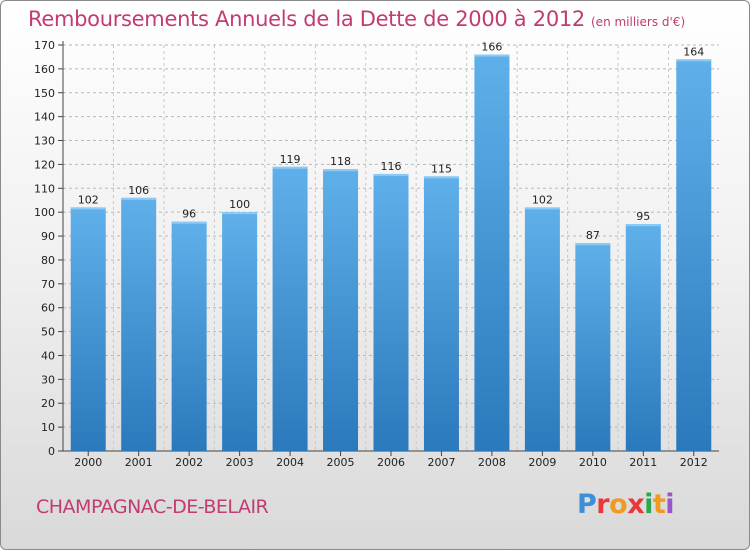  I want to click on y-tick-label: 60, so click(48, 308).